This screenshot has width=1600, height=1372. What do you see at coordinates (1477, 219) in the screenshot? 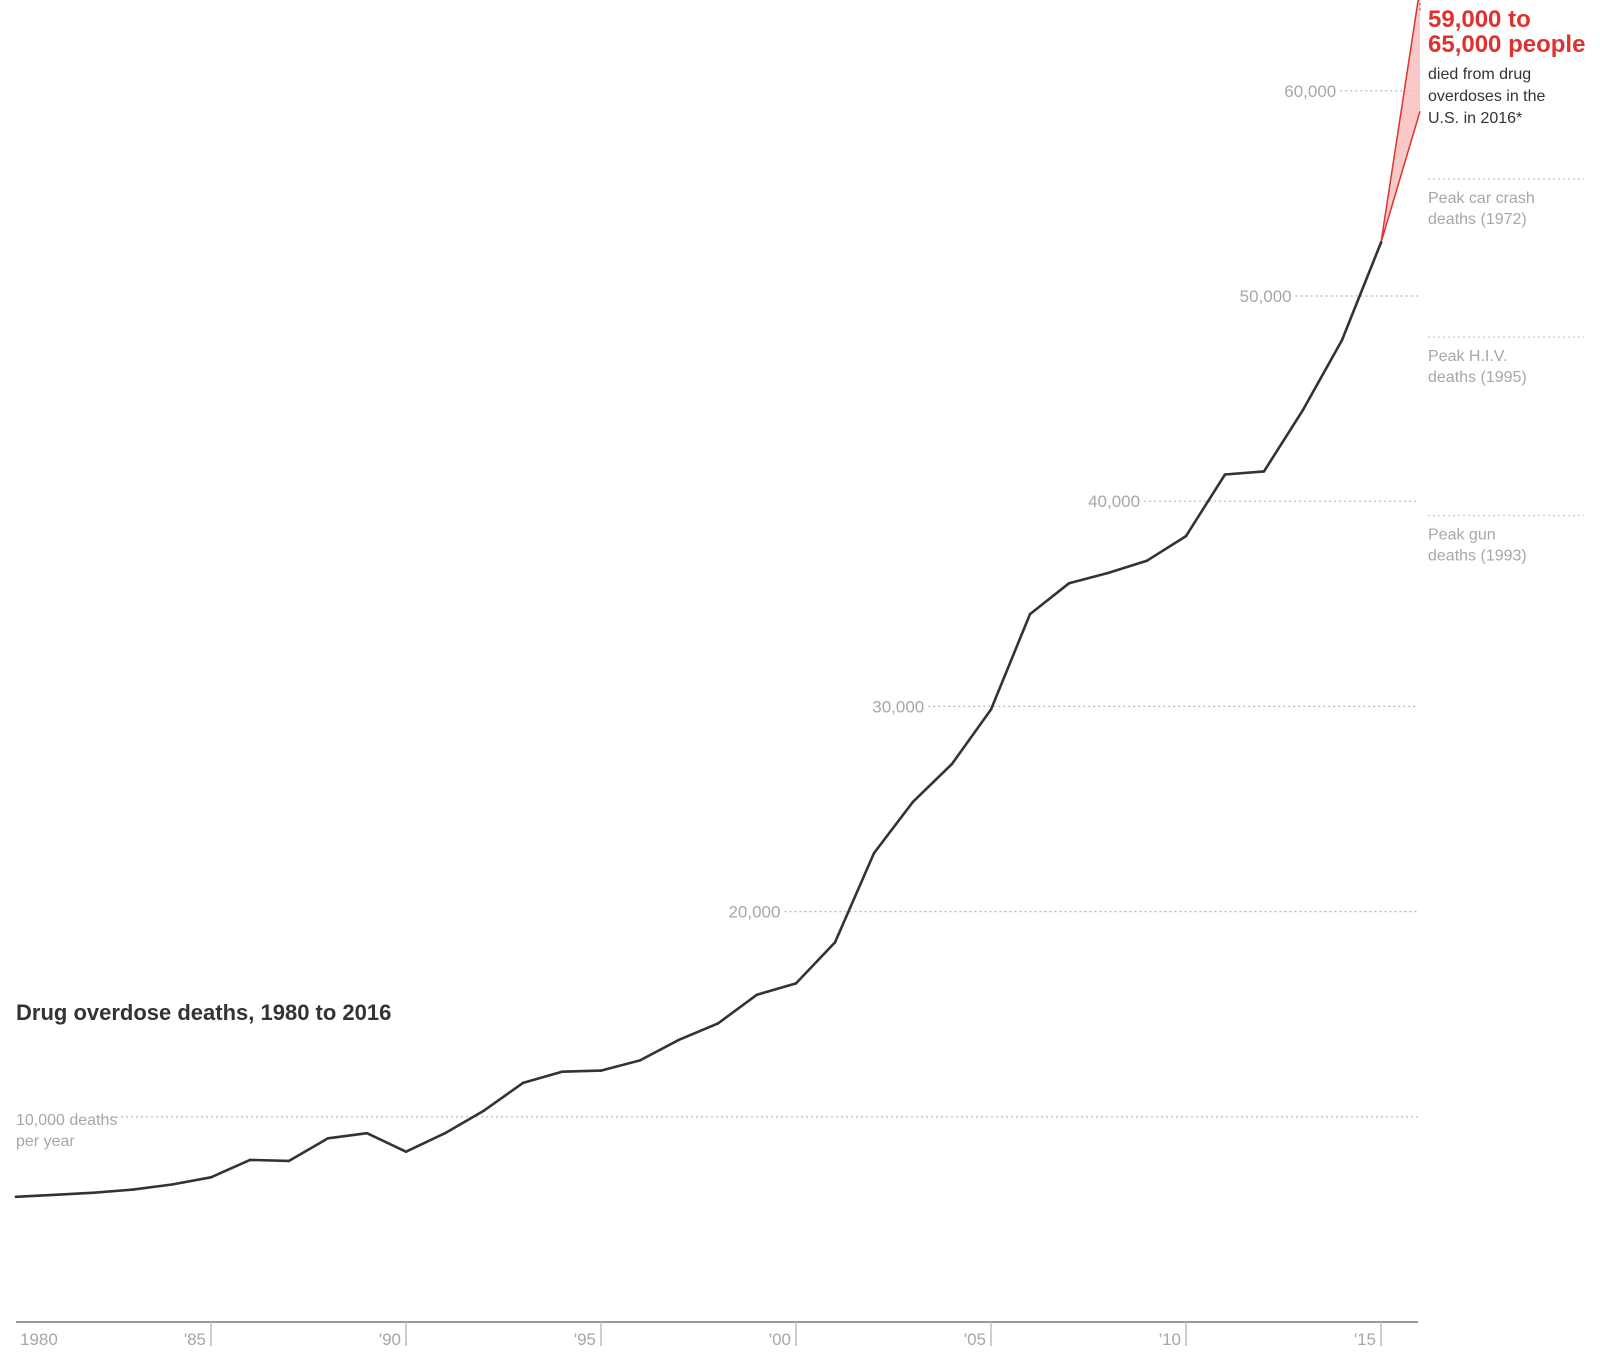
I see `reference-label: deaths (1972)` at bounding box center [1477, 219].